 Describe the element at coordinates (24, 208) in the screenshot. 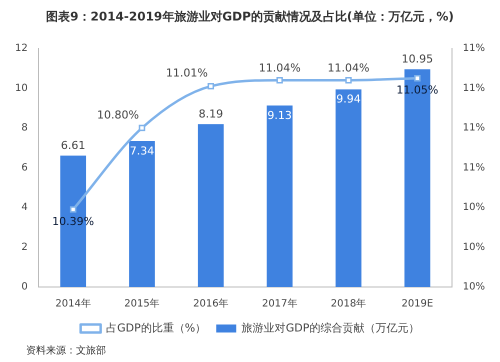

I see `y-tick-label: 4` at that location.